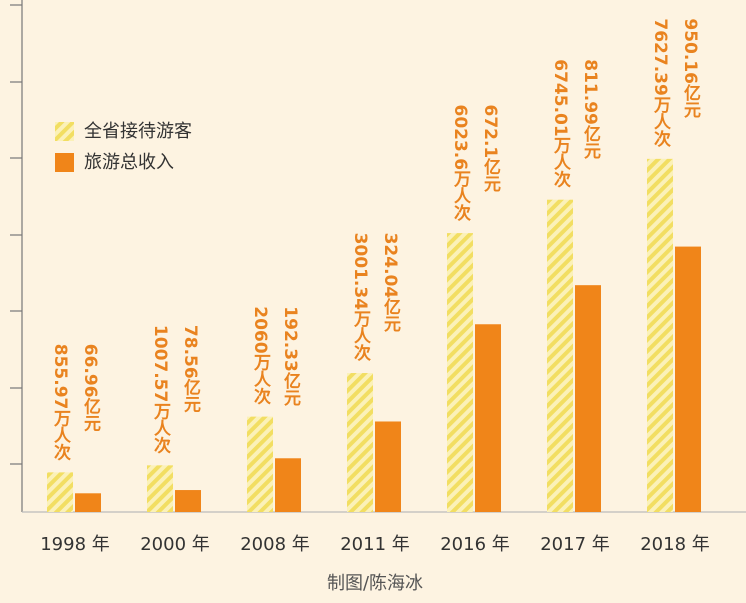  Describe the element at coordinates (590, 109) in the screenshot. I see `value-label: 811.99亿元` at that location.